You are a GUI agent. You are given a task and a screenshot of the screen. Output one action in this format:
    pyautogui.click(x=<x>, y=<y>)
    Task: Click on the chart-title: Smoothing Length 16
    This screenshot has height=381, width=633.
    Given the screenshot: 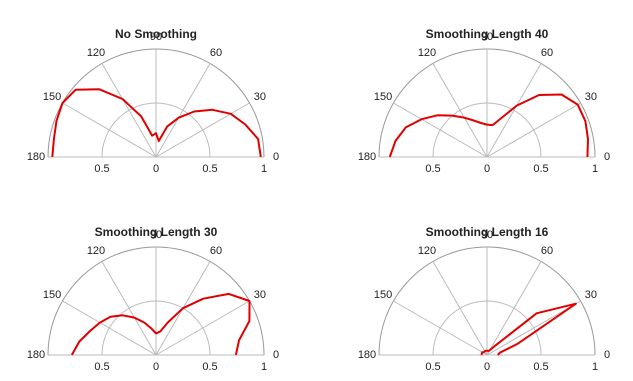 What is the action you would take?
    pyautogui.click(x=487, y=232)
    